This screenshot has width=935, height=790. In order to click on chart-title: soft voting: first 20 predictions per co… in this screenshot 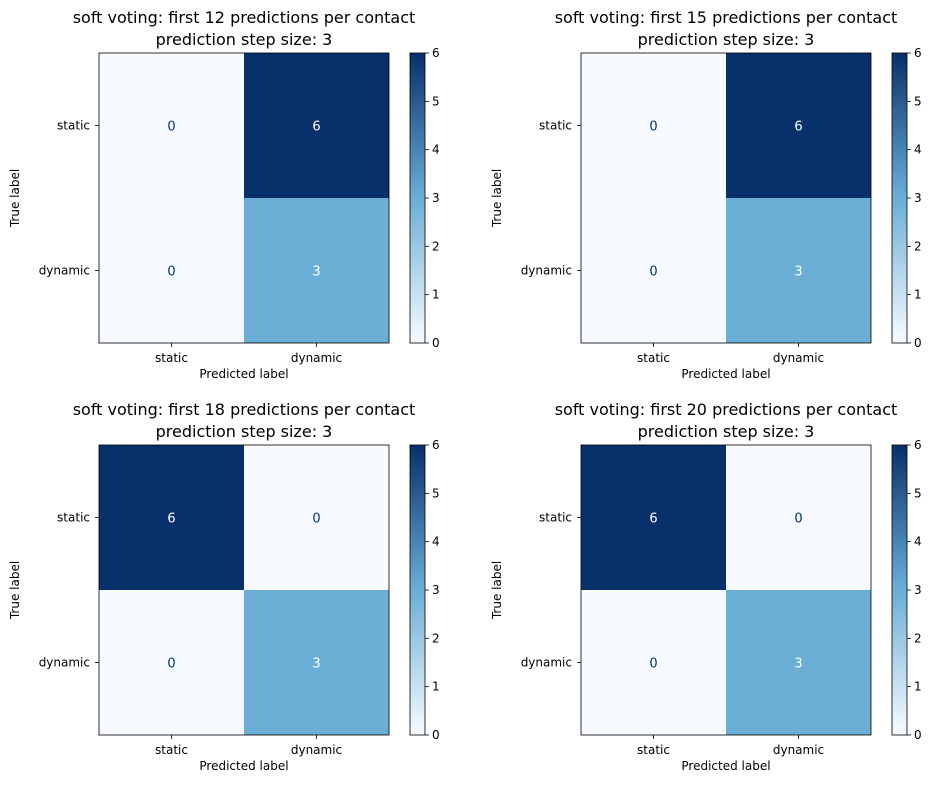, I will do `click(726, 409)`.